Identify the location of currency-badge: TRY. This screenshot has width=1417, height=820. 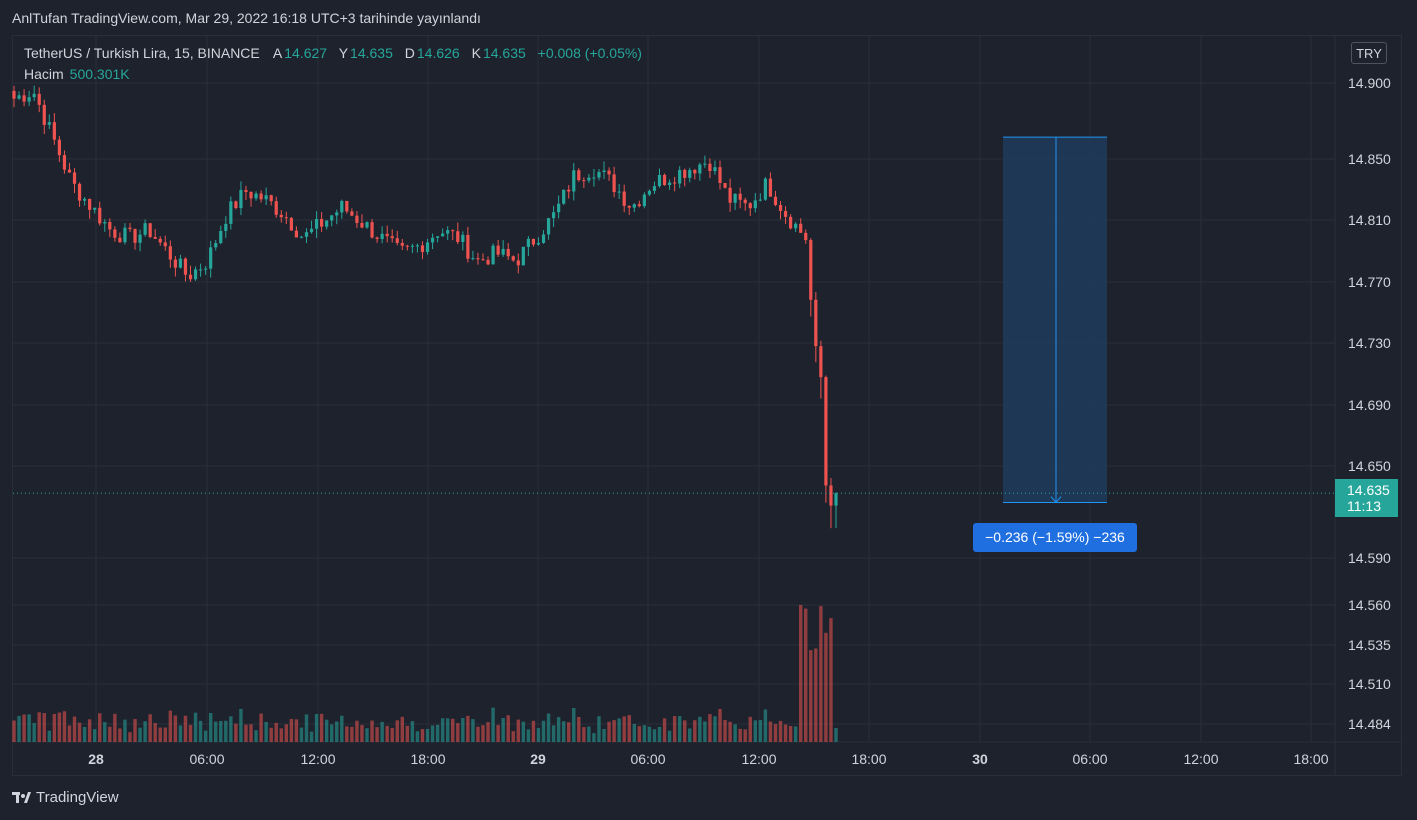
(1369, 53).